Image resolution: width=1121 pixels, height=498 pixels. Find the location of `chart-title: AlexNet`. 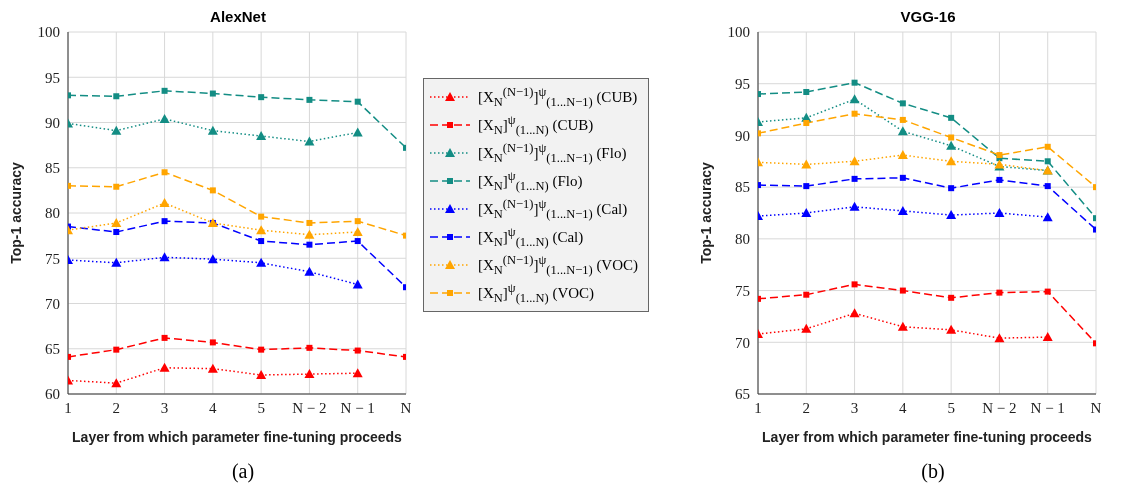

chart-title: AlexNet is located at coordinates (238, 16).